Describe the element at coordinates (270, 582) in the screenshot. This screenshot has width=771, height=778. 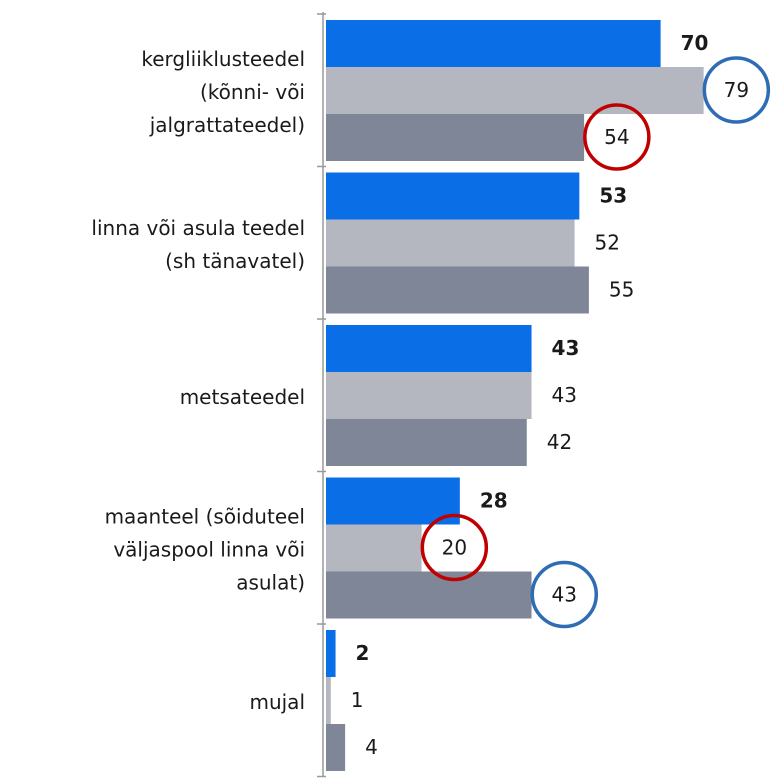
I see `category-label: asulat)` at that location.